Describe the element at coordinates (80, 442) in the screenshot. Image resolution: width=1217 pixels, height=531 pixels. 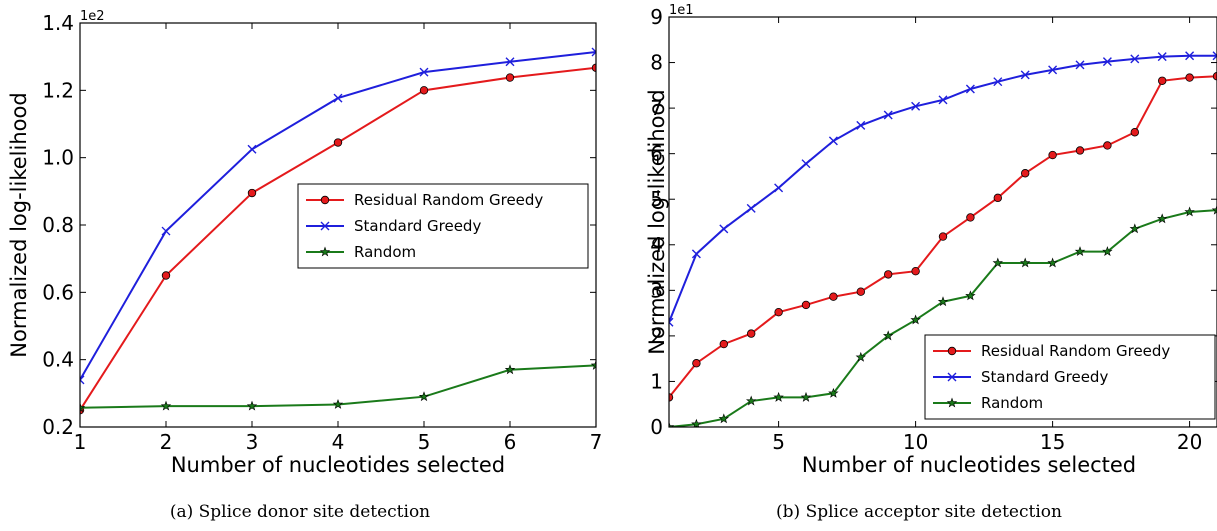
I see `x-tick-label: 1` at that location.